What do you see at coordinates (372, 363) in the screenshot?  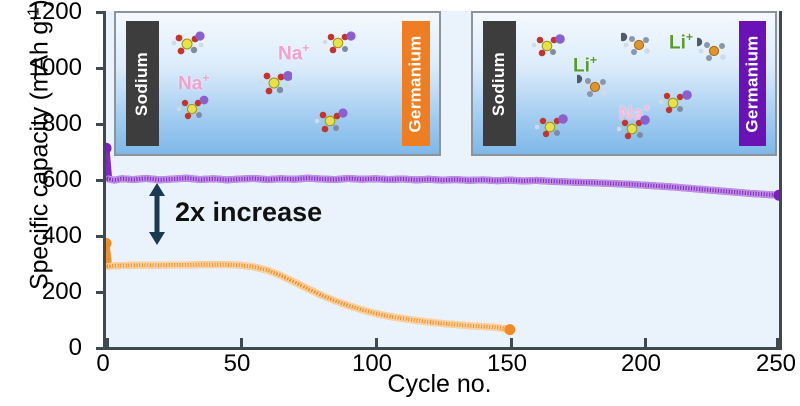 I see `x-tick-label-100: 100` at bounding box center [372, 363].